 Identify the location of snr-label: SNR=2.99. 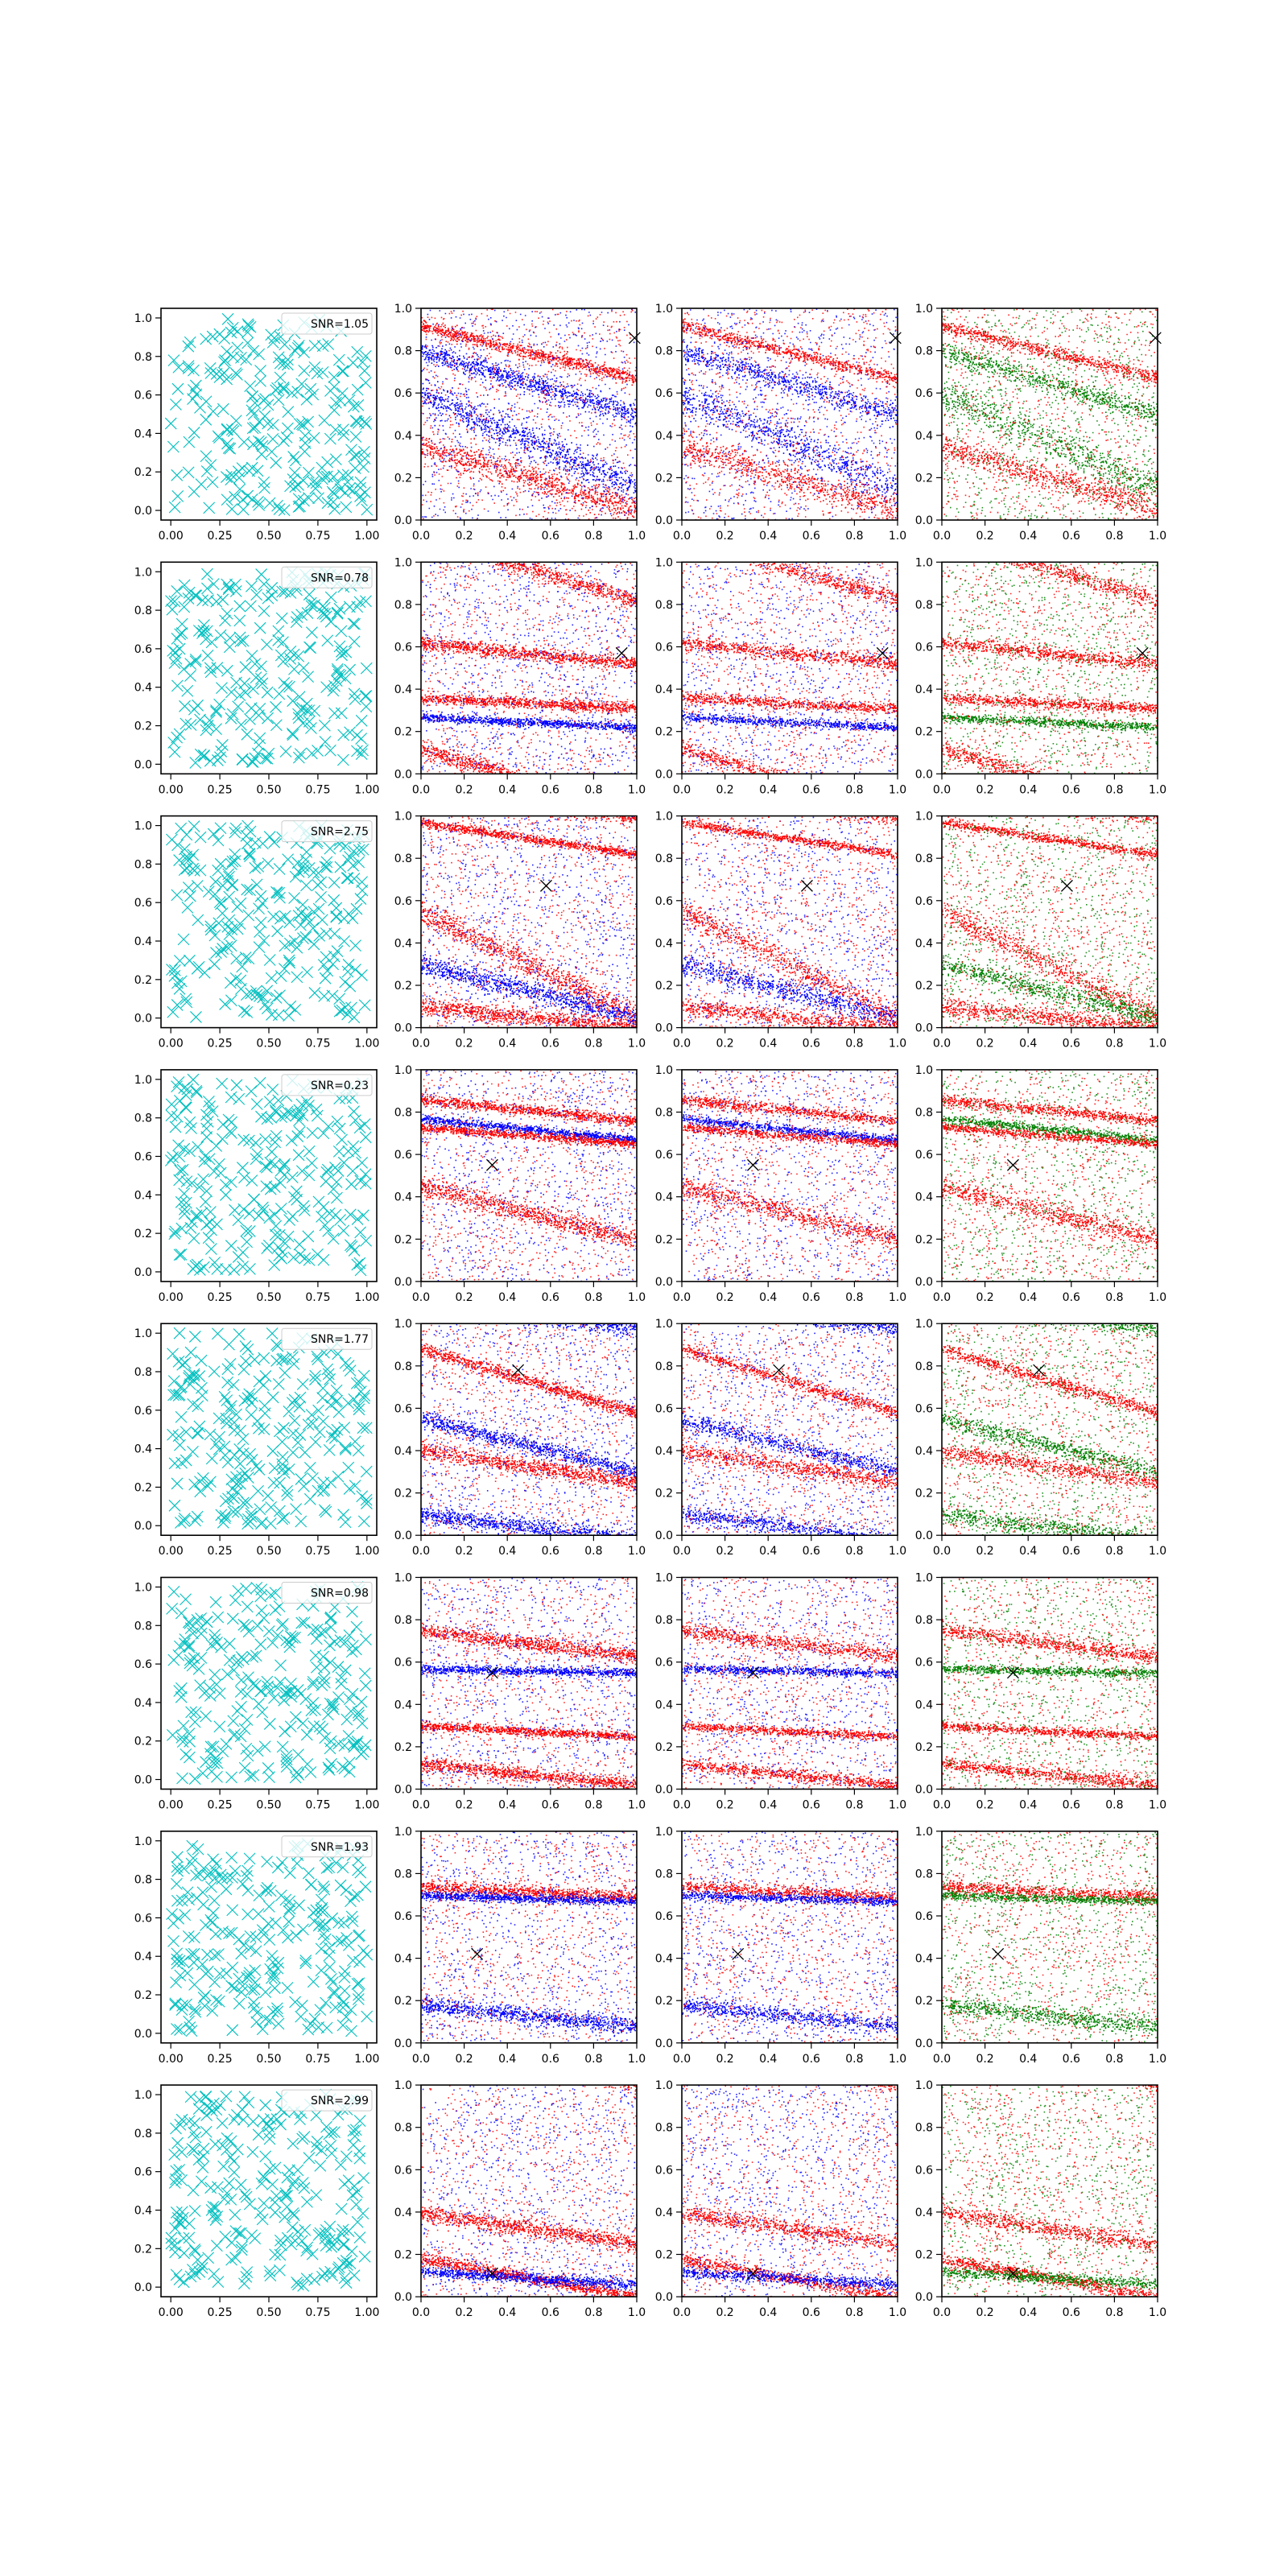
(340, 2101).